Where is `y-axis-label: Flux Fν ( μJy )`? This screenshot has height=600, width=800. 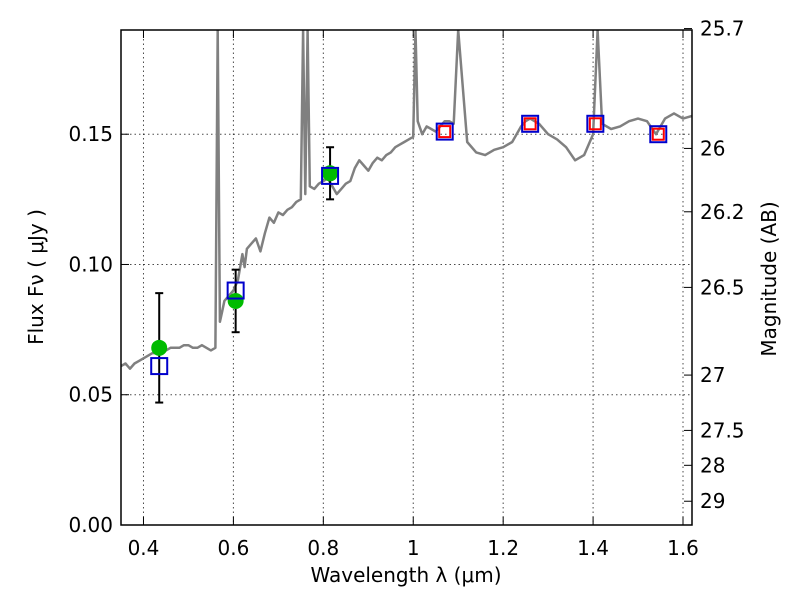 y-axis-label: Flux Fν ( μJy ) is located at coordinates (36, 277).